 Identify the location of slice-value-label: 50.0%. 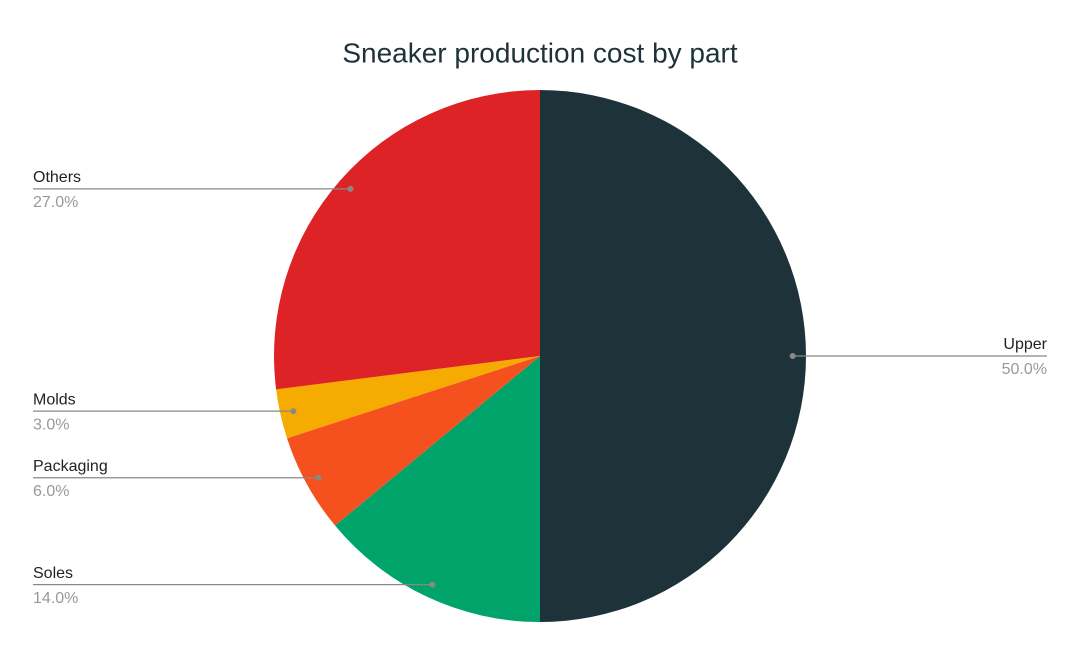
(1024, 369).